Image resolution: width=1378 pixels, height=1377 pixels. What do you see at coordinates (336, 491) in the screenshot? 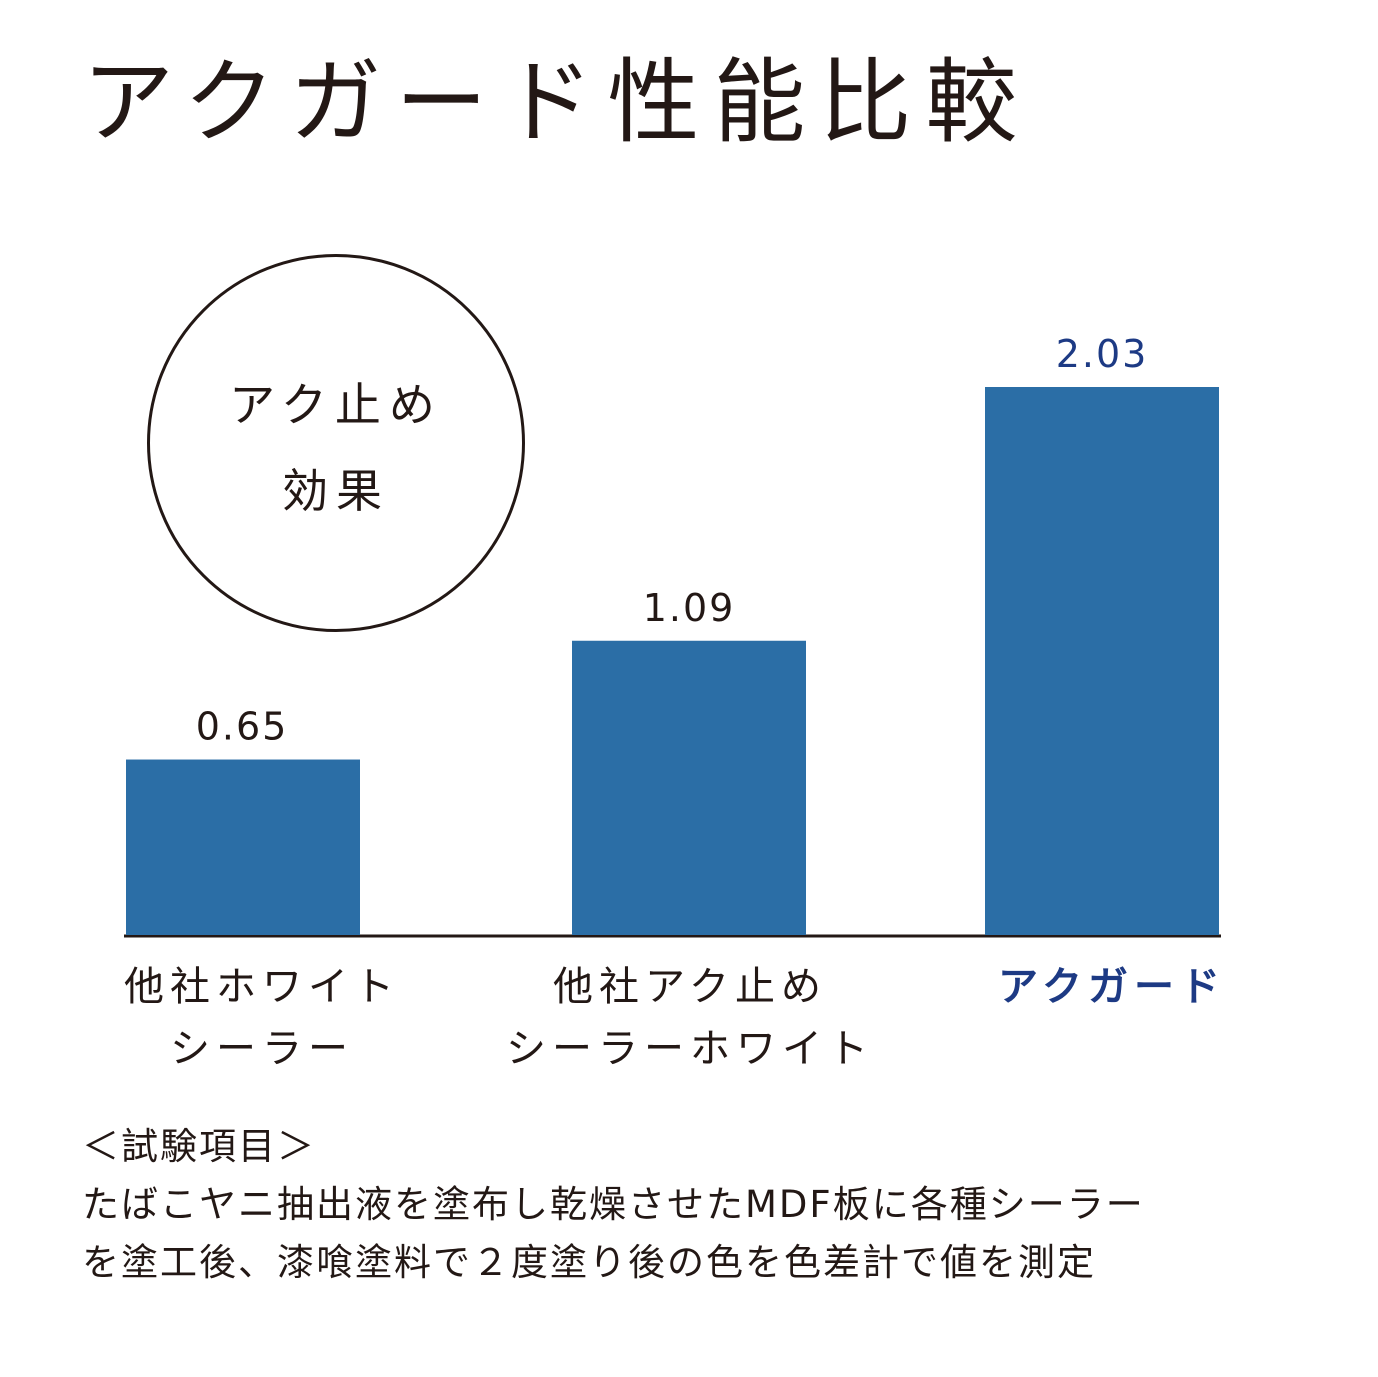
I see `badge-line-2: 効果` at bounding box center [336, 491].